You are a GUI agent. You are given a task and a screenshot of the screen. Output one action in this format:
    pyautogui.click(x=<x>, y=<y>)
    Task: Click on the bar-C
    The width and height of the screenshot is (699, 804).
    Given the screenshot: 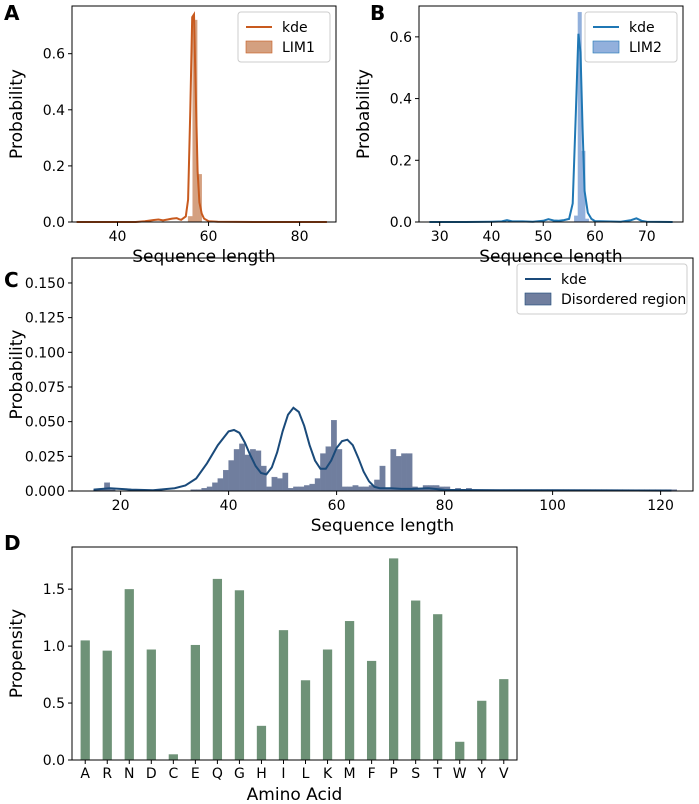 What is the action you would take?
    pyautogui.click(x=173, y=757)
    